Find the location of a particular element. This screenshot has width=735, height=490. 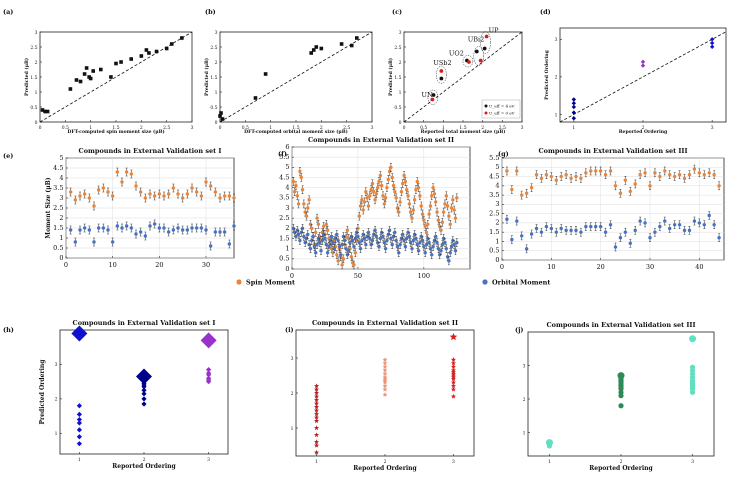

x-tick-label: 0.5 is located at coordinates (65, 128).